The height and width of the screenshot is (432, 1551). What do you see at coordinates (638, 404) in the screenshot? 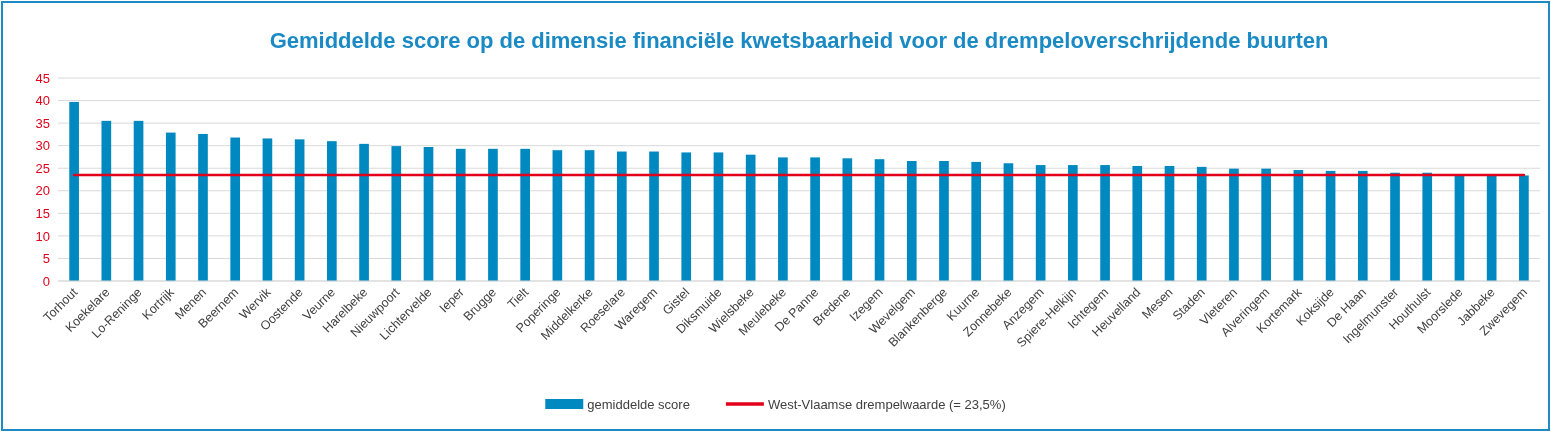
I see `legend-label: gemiddelde score` at bounding box center [638, 404].